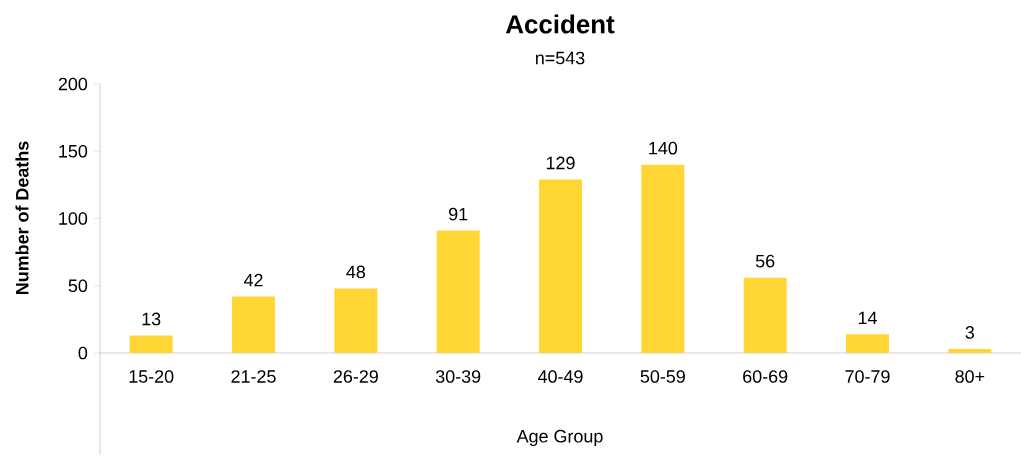  Describe the element at coordinates (765, 261) in the screenshot. I see `data-label: 56` at that location.